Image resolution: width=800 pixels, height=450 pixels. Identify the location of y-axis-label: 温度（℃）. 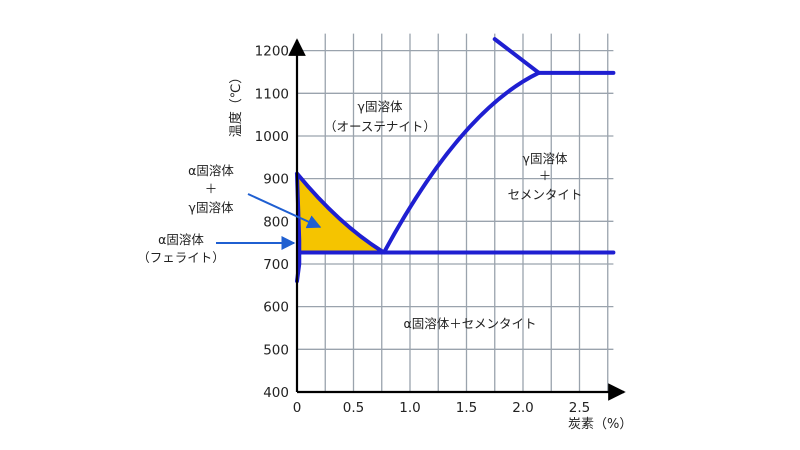
(236, 104).